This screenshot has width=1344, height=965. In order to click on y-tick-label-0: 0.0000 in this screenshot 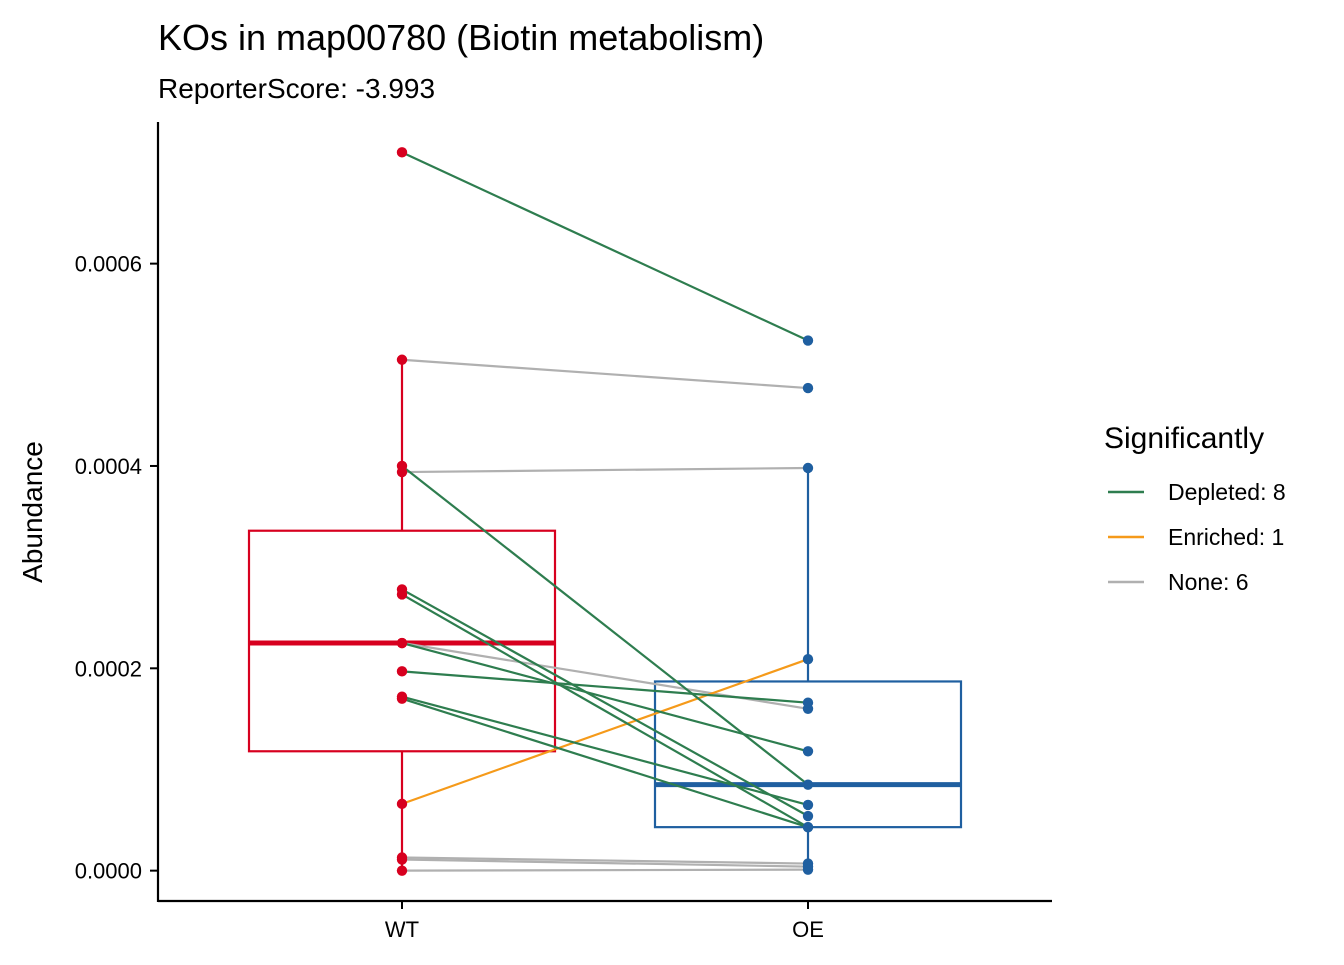, I will do `click(108, 871)`.